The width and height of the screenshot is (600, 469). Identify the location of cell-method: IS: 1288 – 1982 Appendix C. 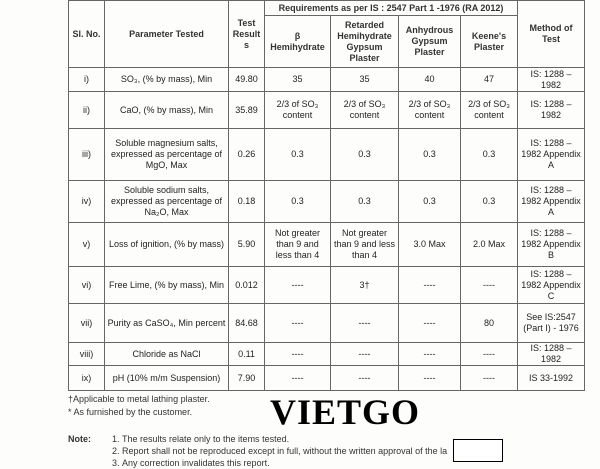
(551, 285).